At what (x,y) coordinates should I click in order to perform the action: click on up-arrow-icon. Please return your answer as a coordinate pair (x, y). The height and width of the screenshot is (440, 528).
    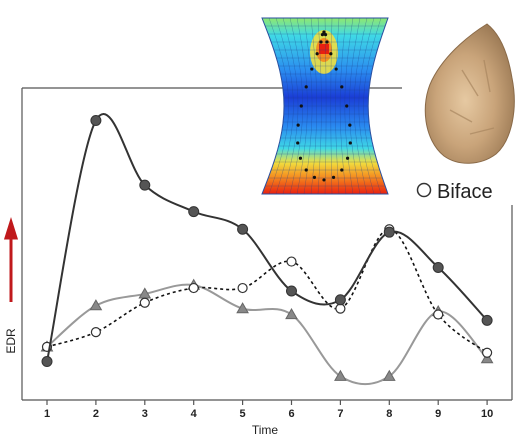
    Looking at the image, I should click on (11, 259).